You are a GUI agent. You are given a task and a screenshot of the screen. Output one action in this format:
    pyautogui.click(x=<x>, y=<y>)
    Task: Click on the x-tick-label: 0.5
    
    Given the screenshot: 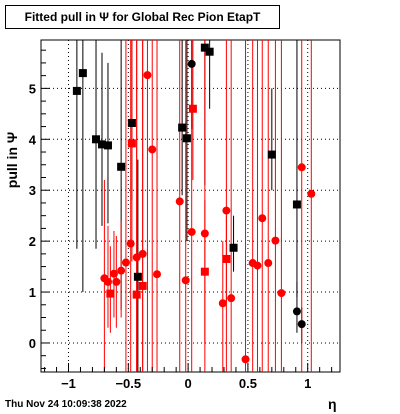 What is the action you would take?
    pyautogui.click(x=248, y=383)
    